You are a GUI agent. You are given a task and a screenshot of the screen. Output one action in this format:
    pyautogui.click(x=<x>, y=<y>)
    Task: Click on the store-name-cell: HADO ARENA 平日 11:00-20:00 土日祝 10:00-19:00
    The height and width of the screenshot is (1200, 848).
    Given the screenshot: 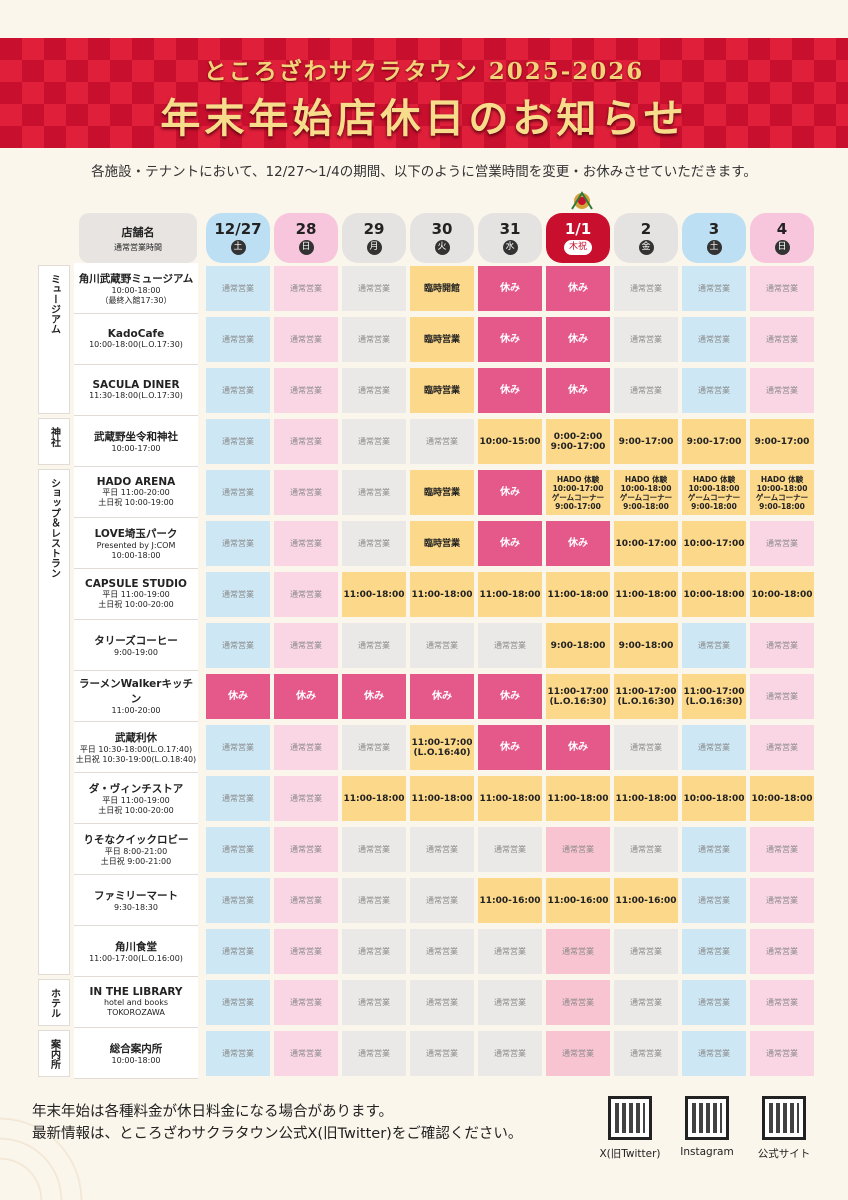 What is the action you would take?
    pyautogui.click(x=136, y=492)
    